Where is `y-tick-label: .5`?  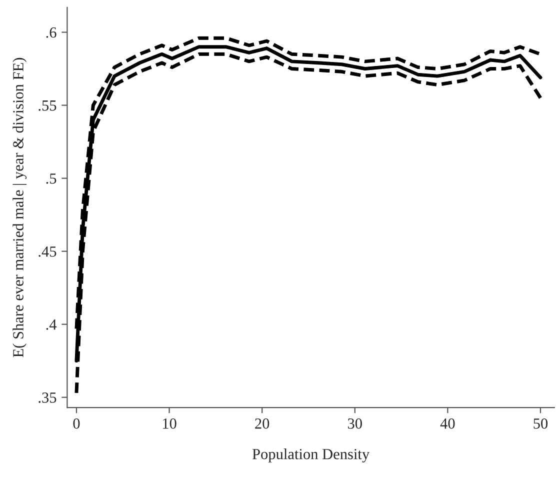 y-tick-label: .5 is located at coordinates (51, 179).